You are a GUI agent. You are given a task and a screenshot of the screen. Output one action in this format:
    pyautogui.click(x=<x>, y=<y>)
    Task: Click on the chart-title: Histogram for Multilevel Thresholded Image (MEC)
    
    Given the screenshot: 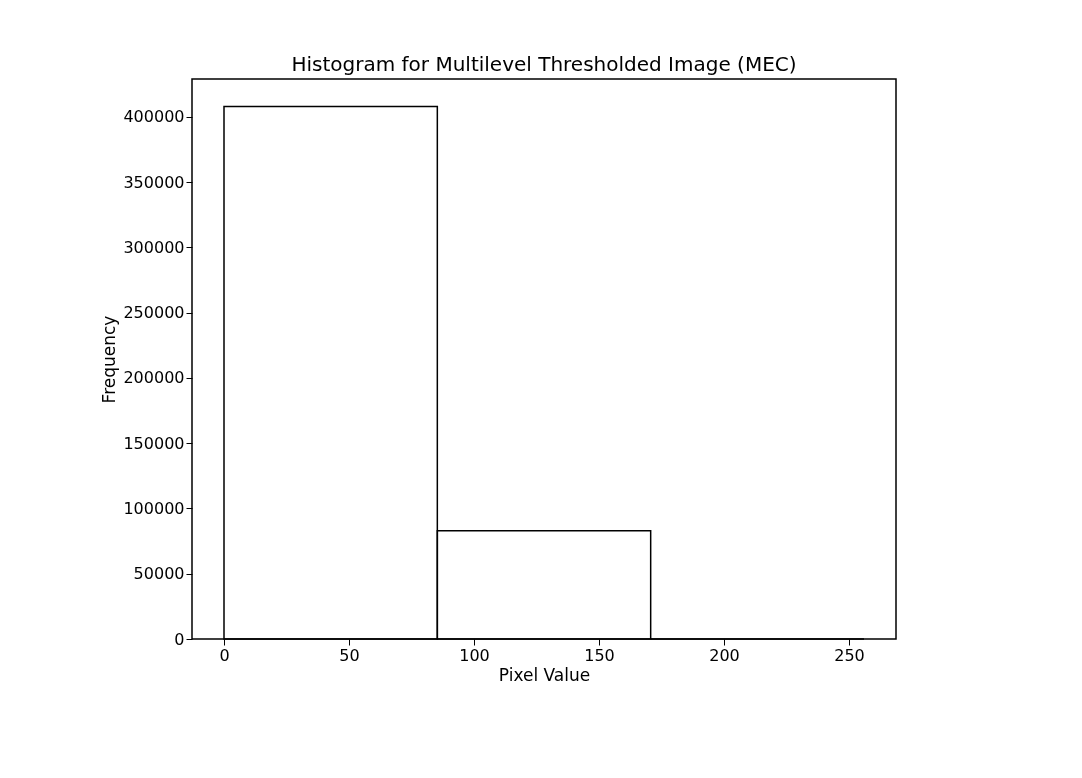 What is the action you would take?
    pyautogui.click(x=544, y=64)
    